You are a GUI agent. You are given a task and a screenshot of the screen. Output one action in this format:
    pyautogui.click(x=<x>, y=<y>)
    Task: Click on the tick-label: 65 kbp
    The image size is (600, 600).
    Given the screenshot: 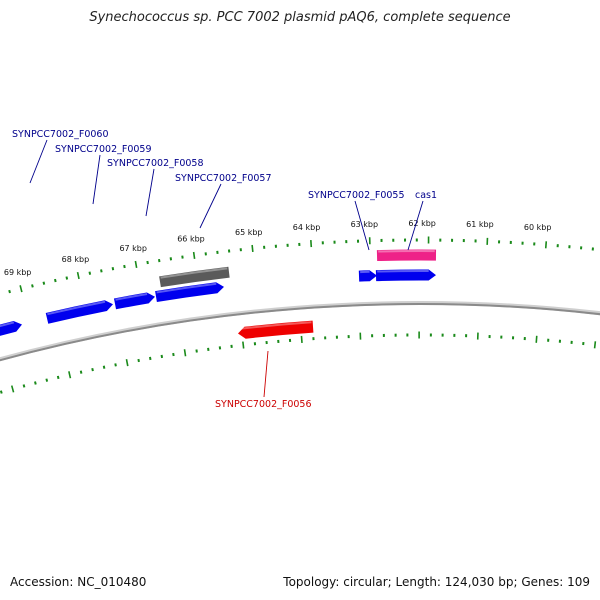 What is the action you would take?
    pyautogui.click(x=249, y=232)
    